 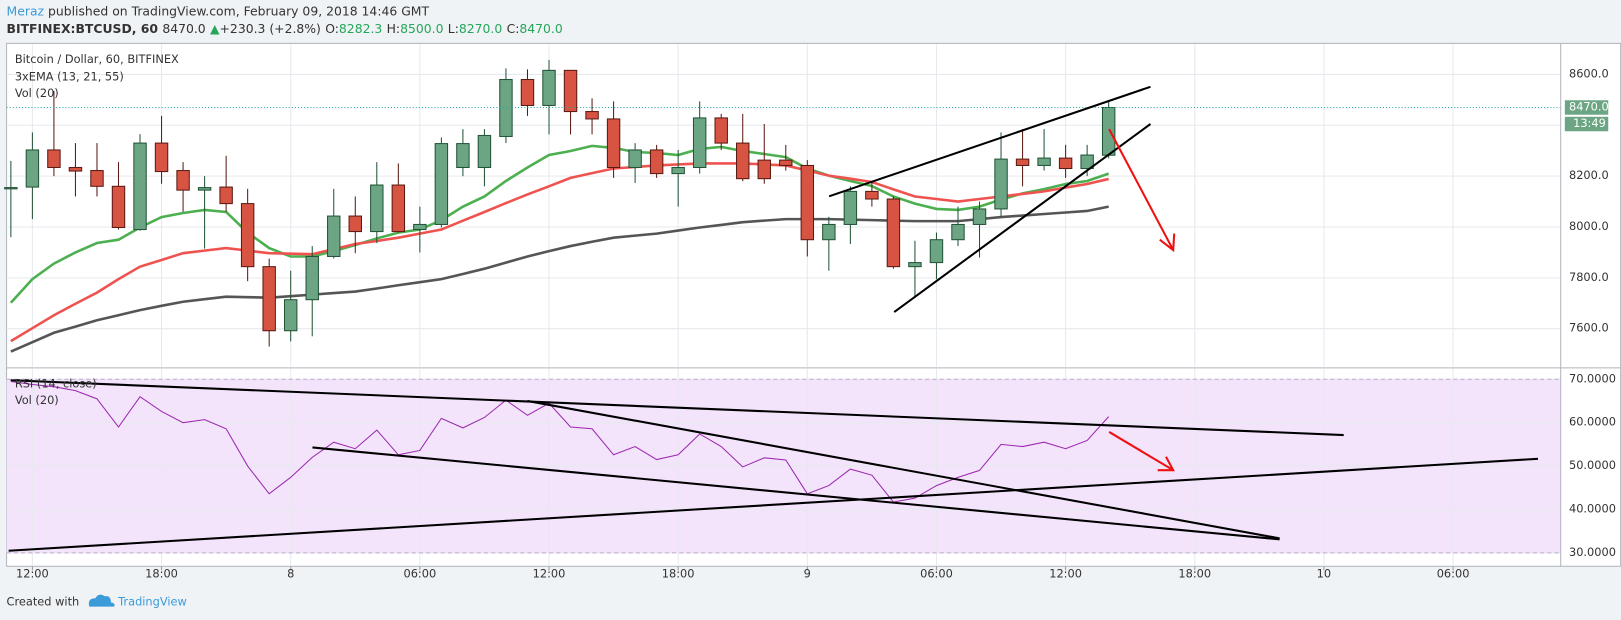 What do you see at coordinates (1589, 73) in the screenshot?
I see `y-tick-label: 8600.0` at bounding box center [1589, 73].